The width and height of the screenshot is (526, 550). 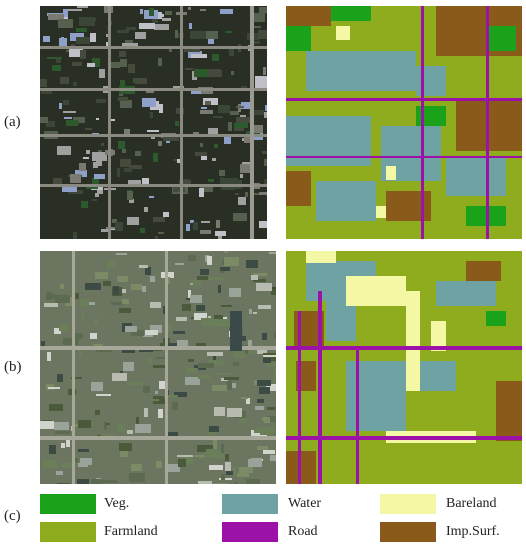 I want to click on row-label-b: (b), so click(x=13, y=367).